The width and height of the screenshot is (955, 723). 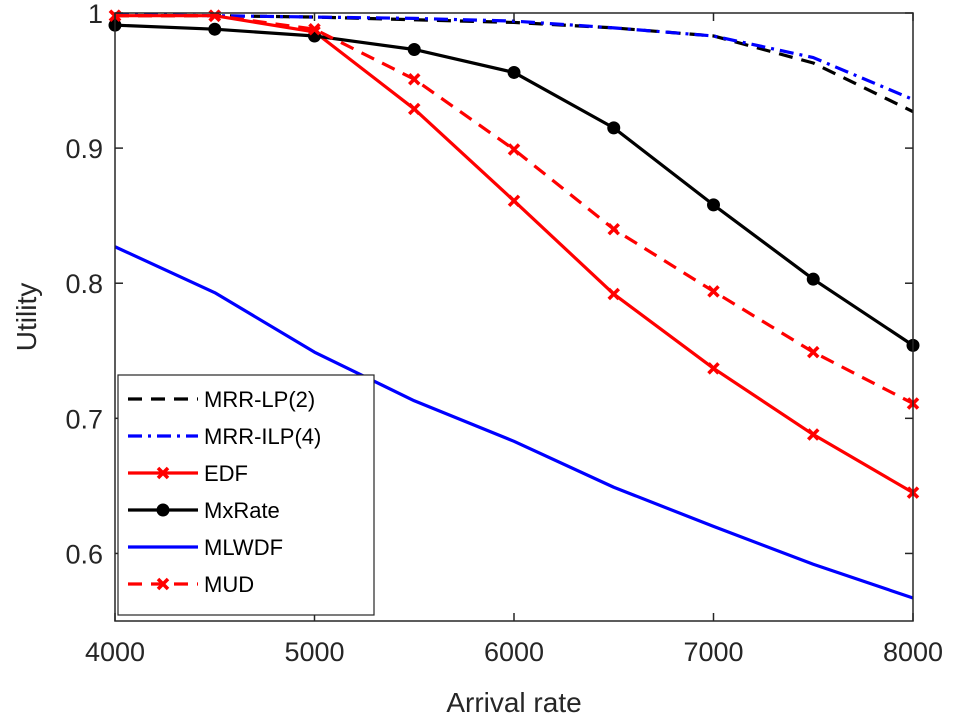 I want to click on legend-item-mxrate: MxRate, so click(x=204, y=510).